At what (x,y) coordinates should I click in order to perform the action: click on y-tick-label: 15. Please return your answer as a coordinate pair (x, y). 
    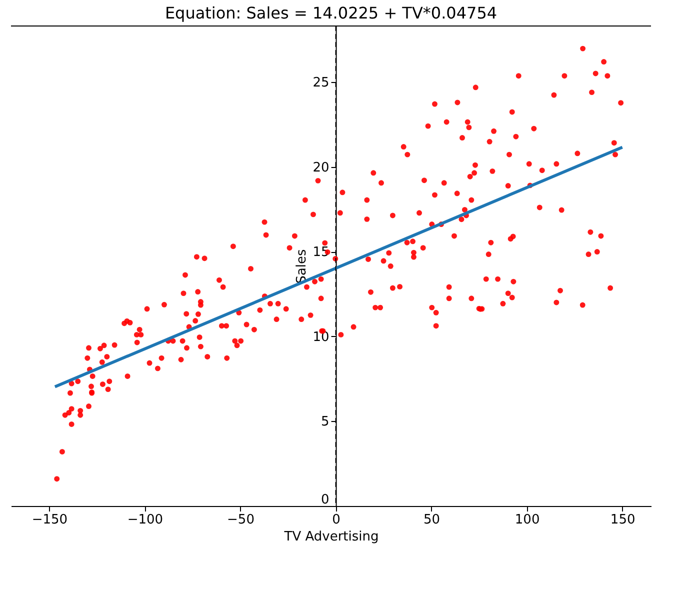
    Looking at the image, I should click on (321, 252).